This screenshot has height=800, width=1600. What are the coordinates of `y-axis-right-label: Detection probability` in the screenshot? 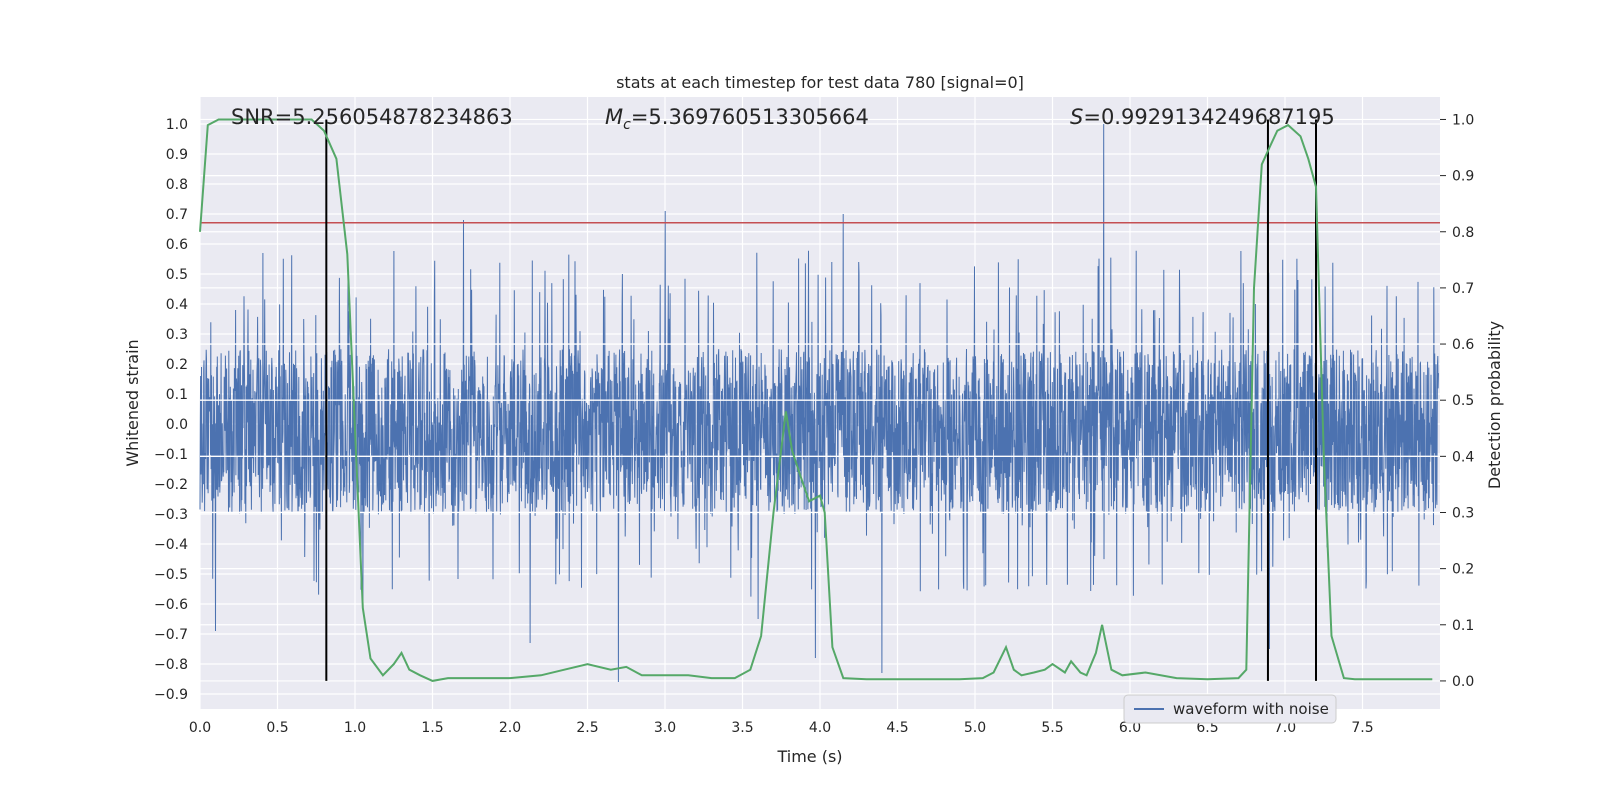 It's located at (1494, 405).